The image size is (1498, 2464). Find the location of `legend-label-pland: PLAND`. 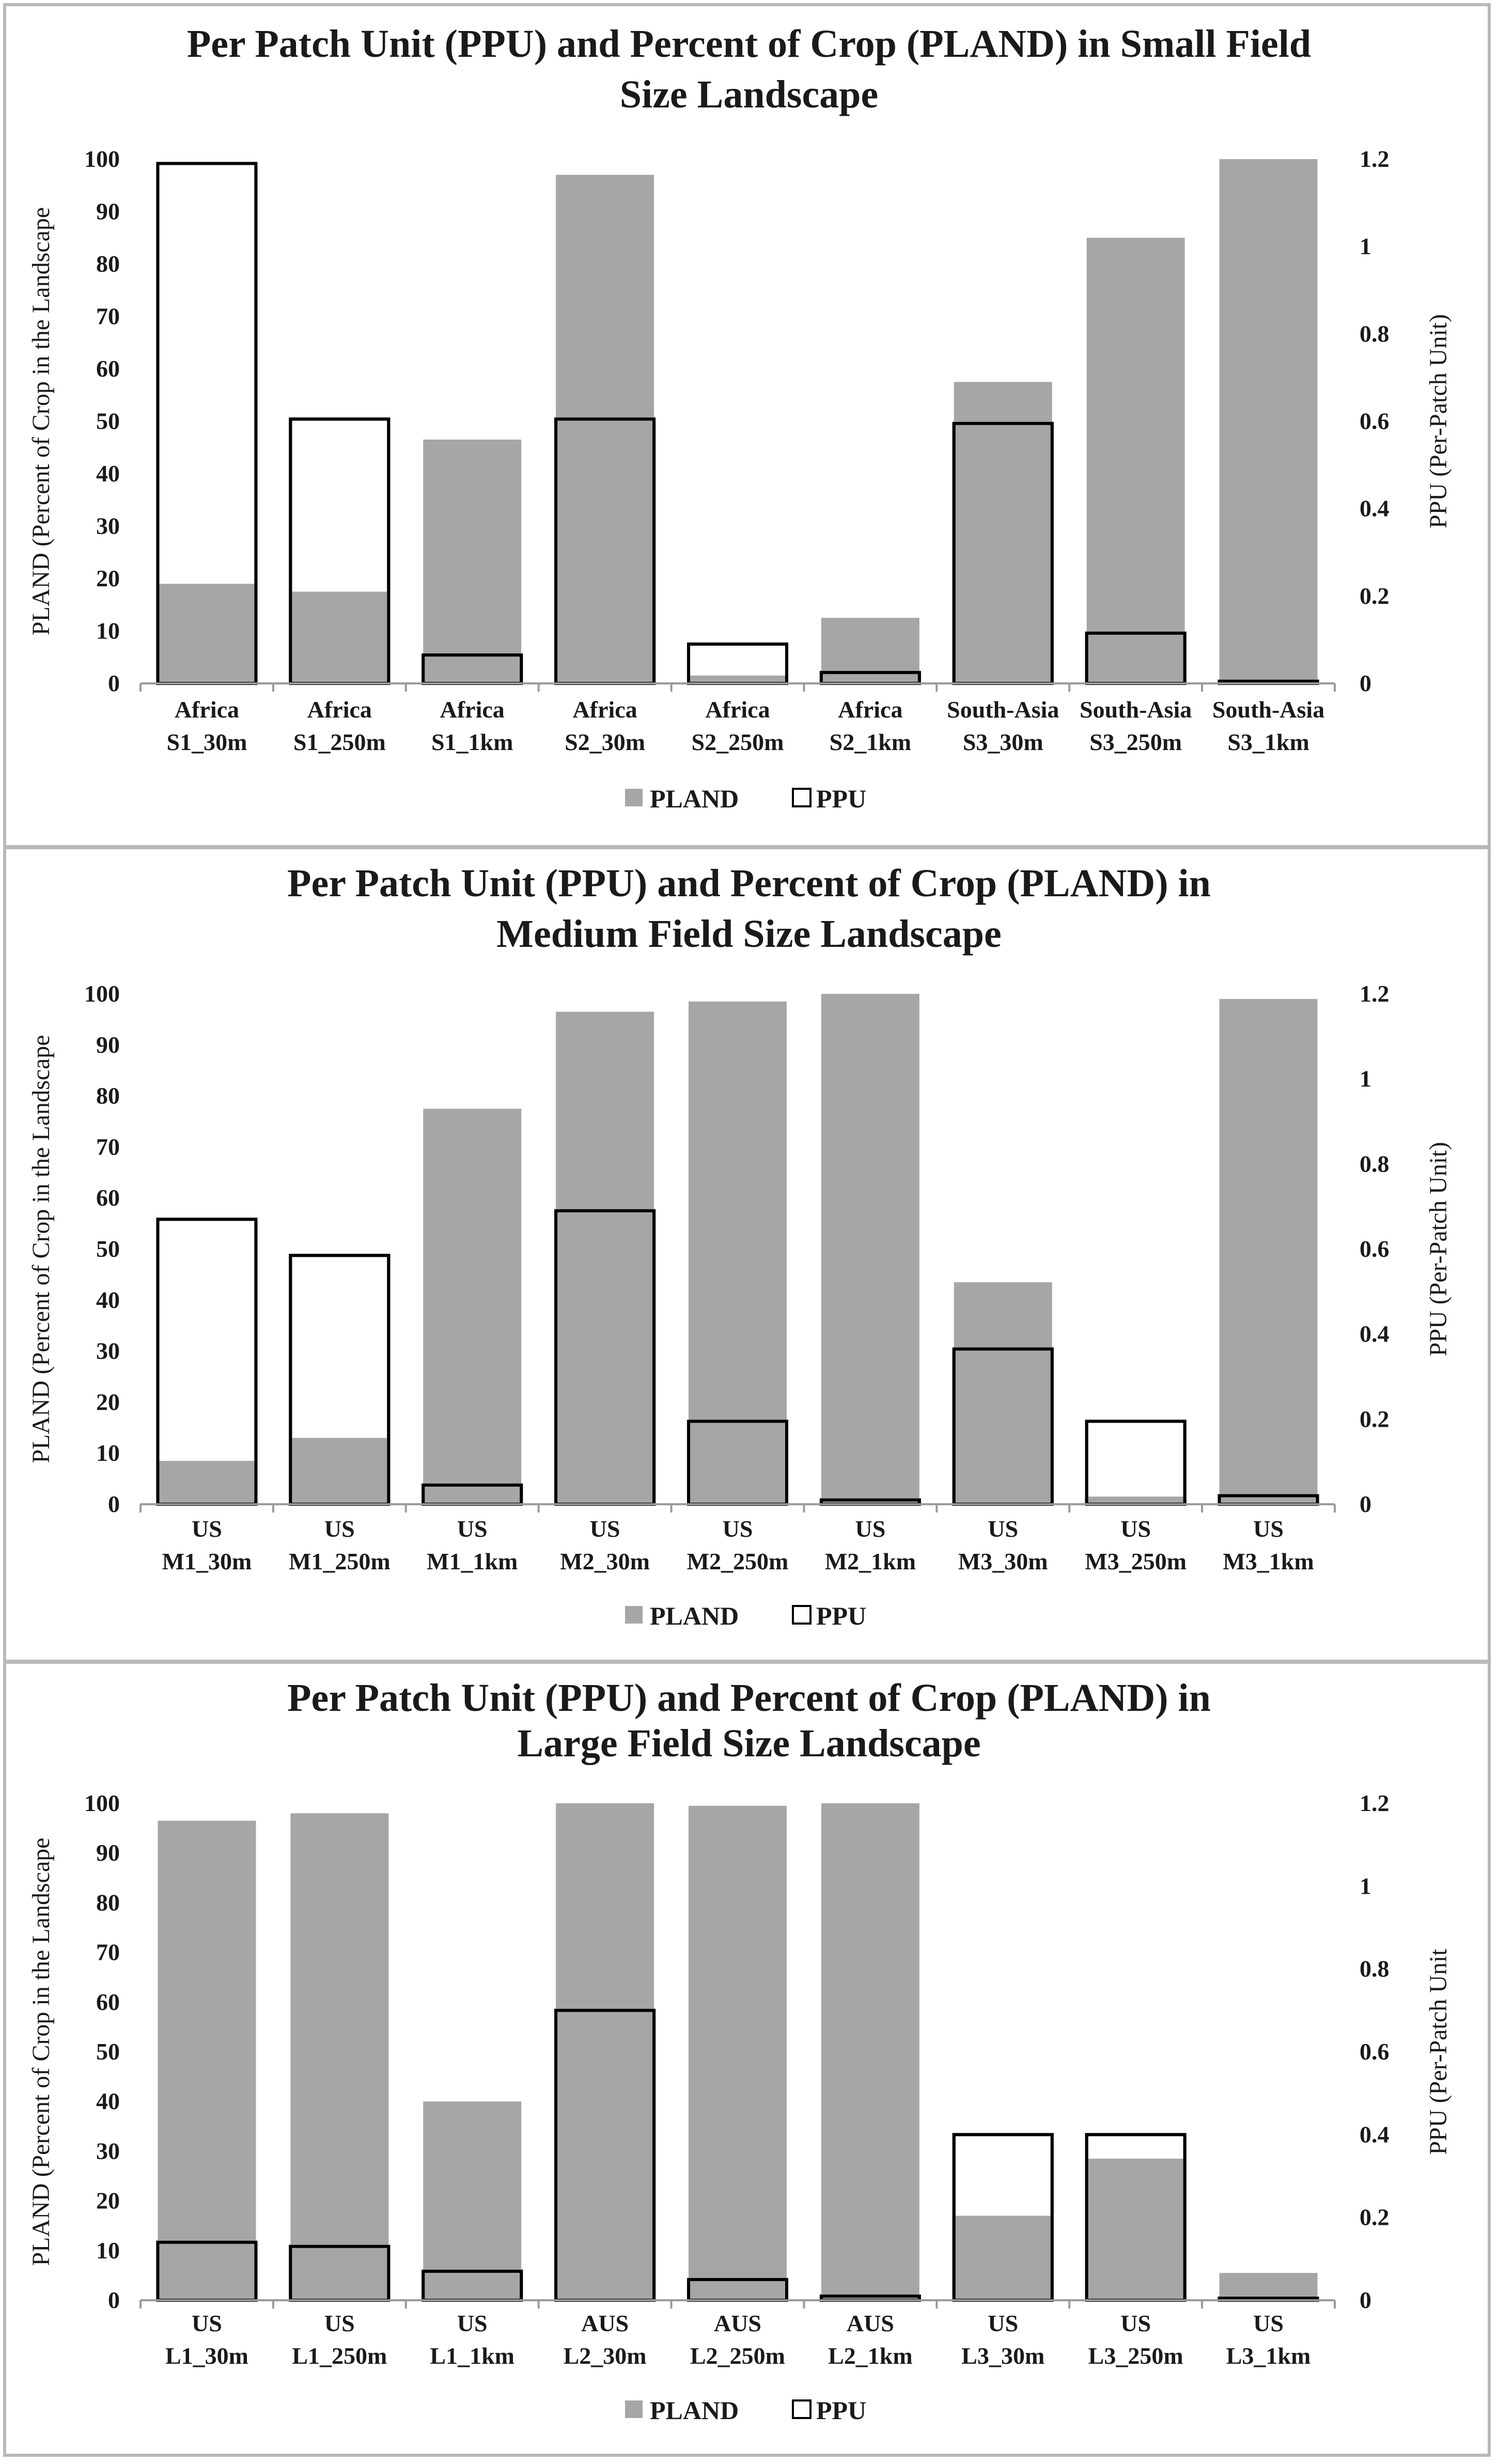

legend-label-pland: PLAND is located at coordinates (694, 2410).